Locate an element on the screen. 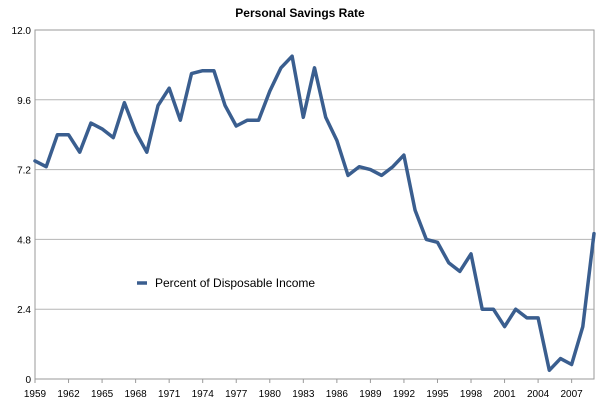 The image size is (600, 408). chart-title: Personal Savings Rate is located at coordinates (300, 13).